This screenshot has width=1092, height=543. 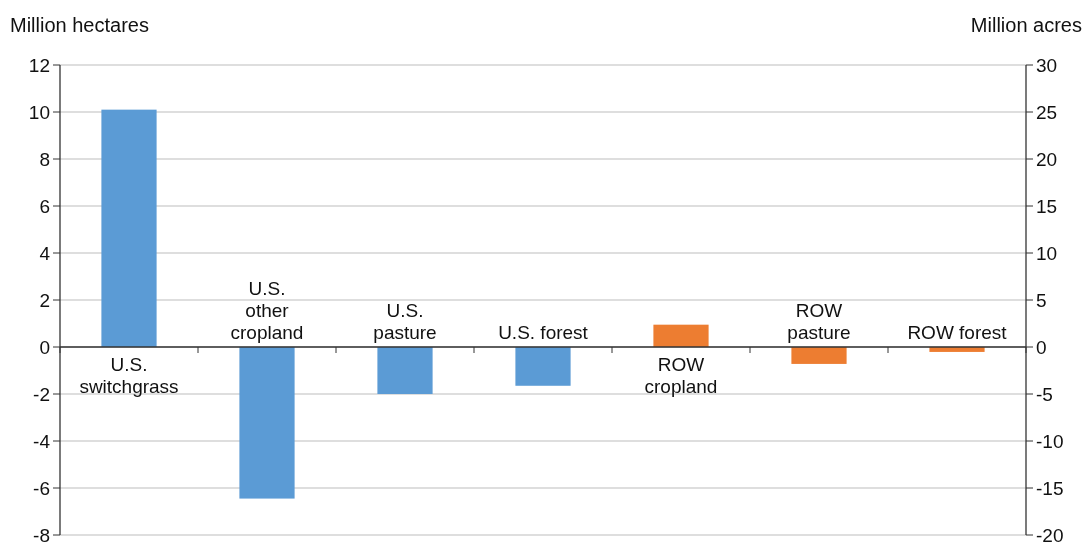 I want to click on y-tick-label: -4, so click(x=42, y=441).